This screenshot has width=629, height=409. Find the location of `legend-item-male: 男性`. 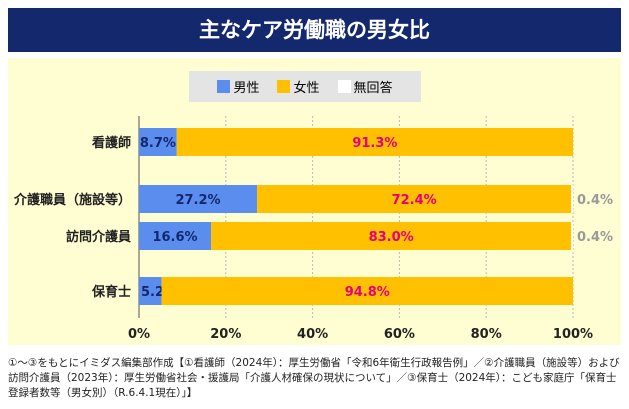

legend-item-male: 男性 is located at coordinates (238, 86).